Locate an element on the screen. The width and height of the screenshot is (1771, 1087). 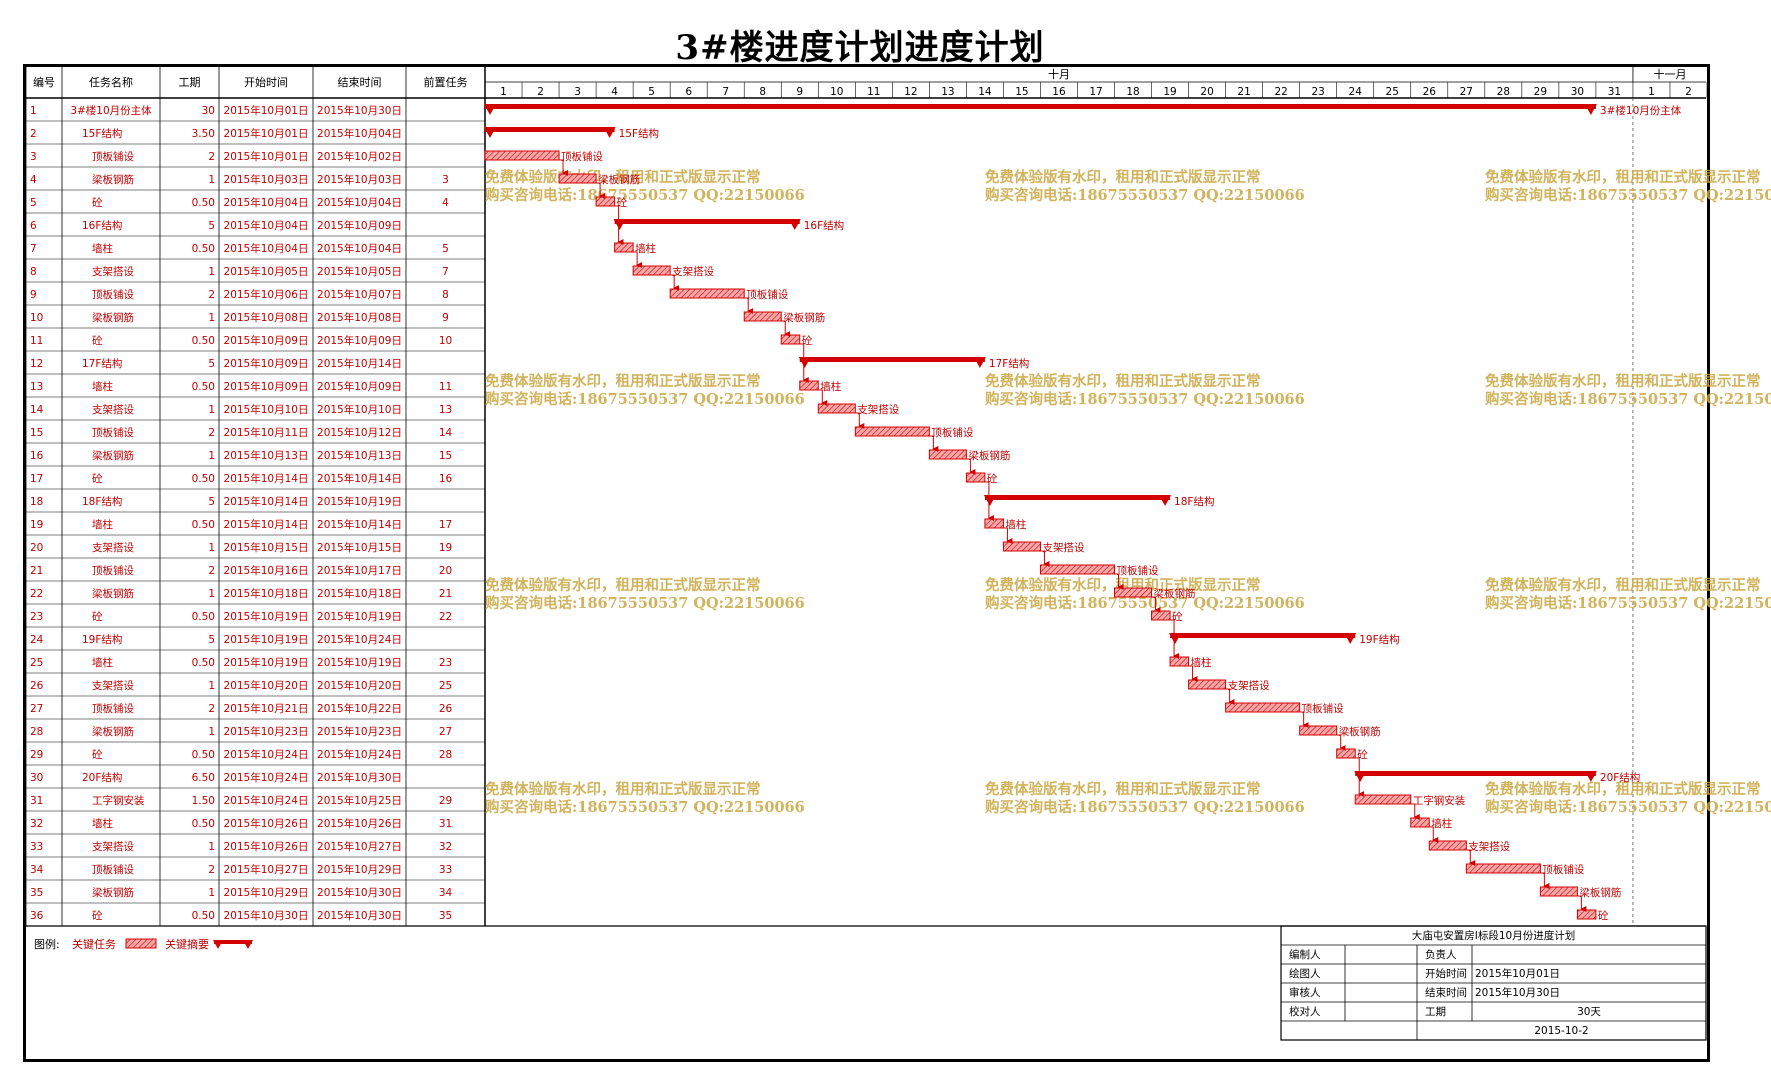
task-end: 2015年10月24日 is located at coordinates (359, 639).